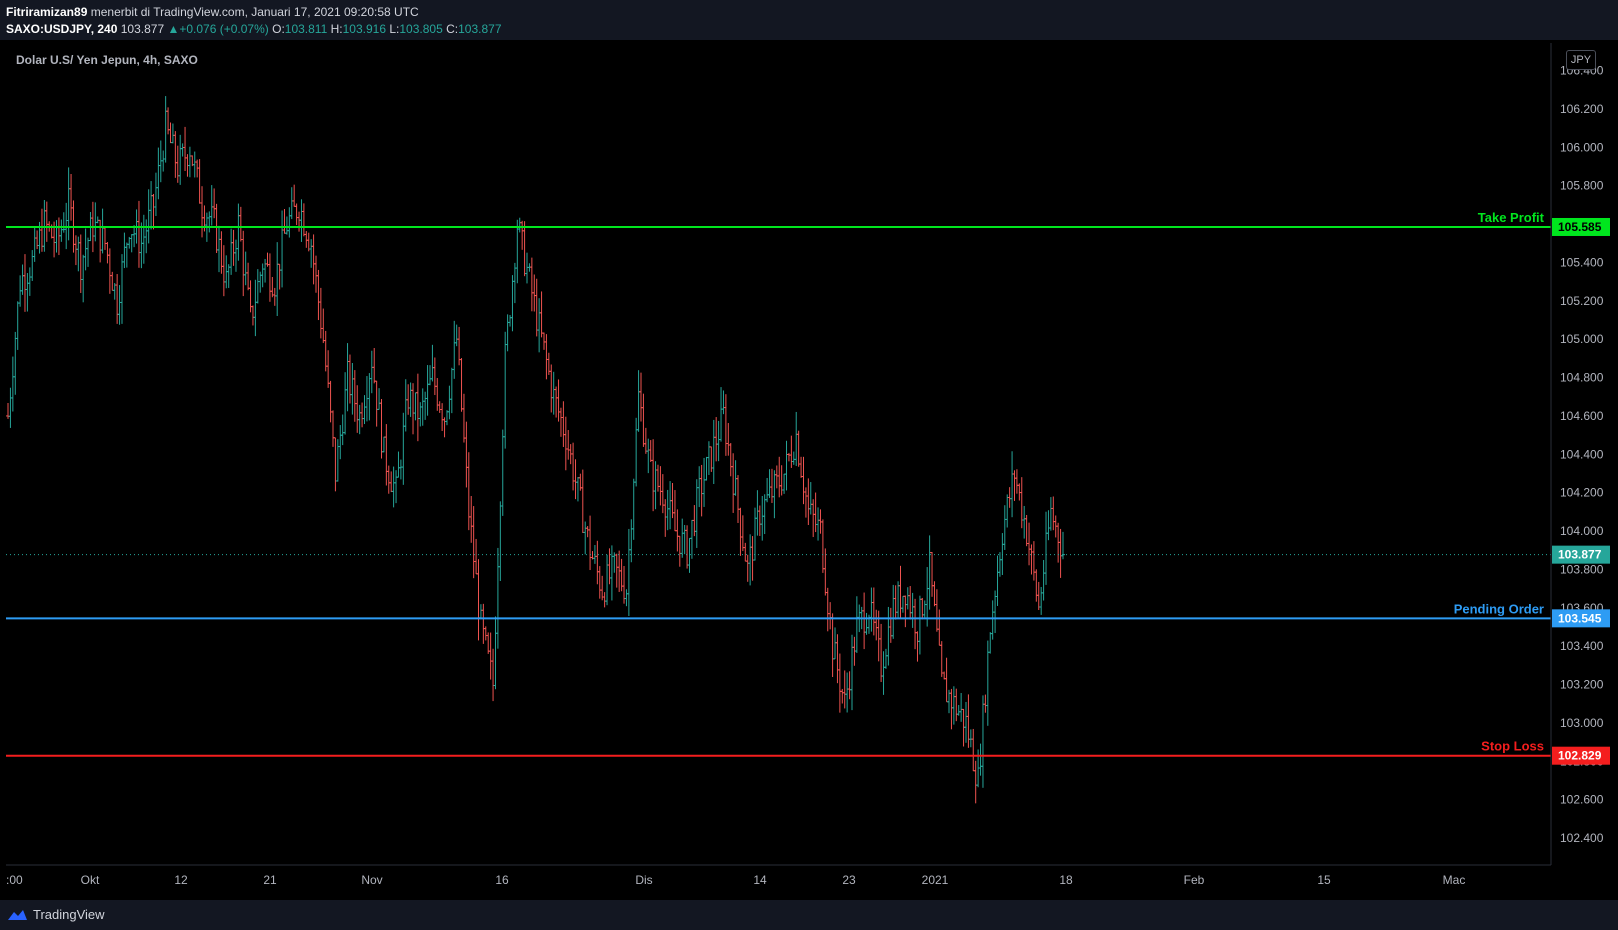 The image size is (1618, 930). Describe the element at coordinates (364, 29) in the screenshot. I see `high-value: 103.916` at that location.